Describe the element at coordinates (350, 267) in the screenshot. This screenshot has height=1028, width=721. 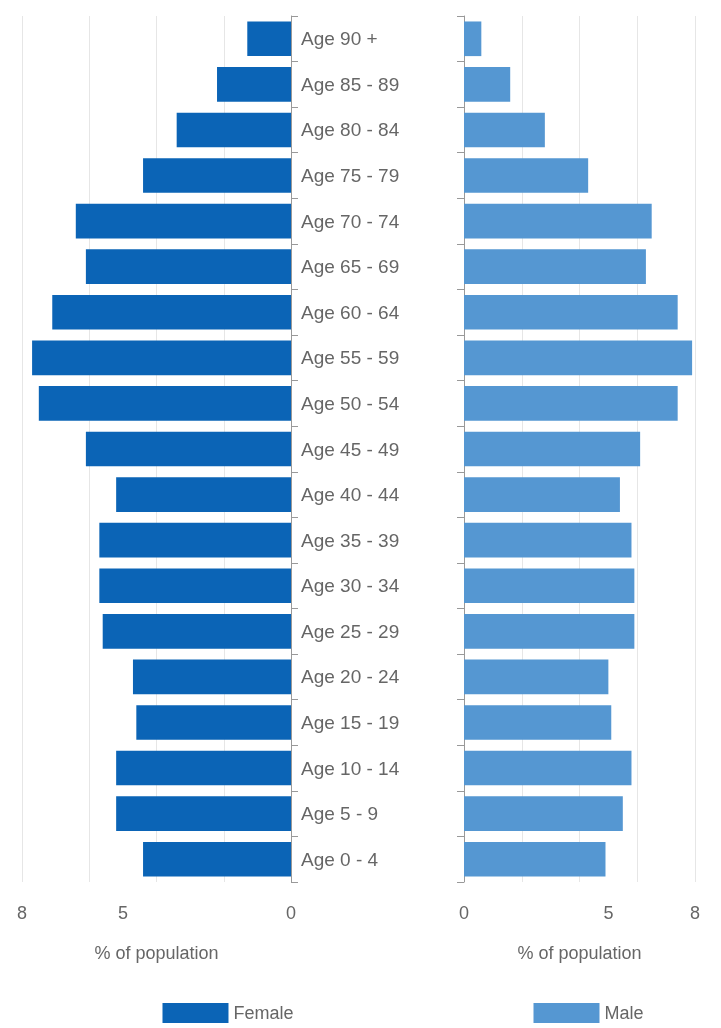
I see `y-tick-label: Age 65 - 69` at that location.